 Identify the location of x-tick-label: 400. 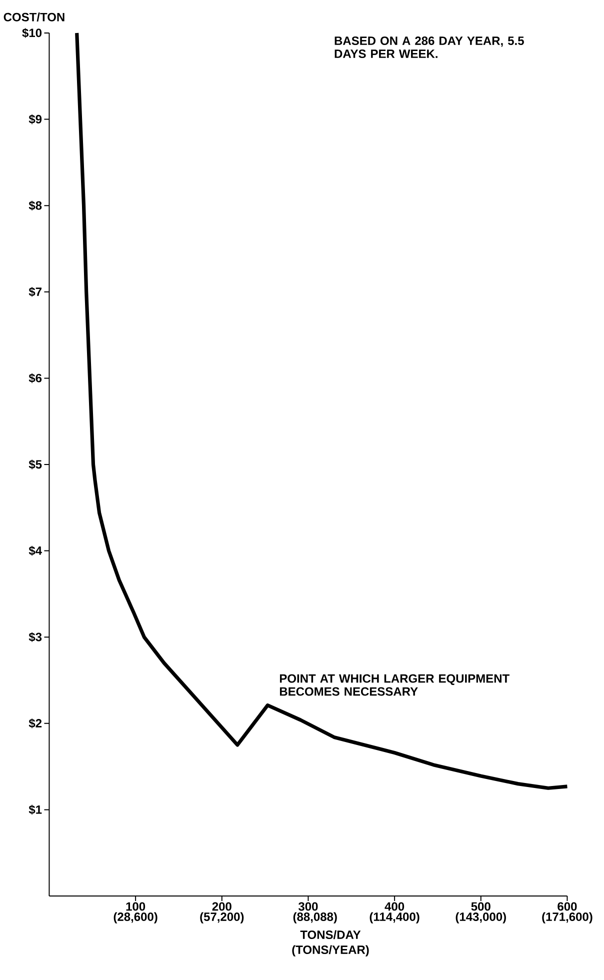
(394, 906).